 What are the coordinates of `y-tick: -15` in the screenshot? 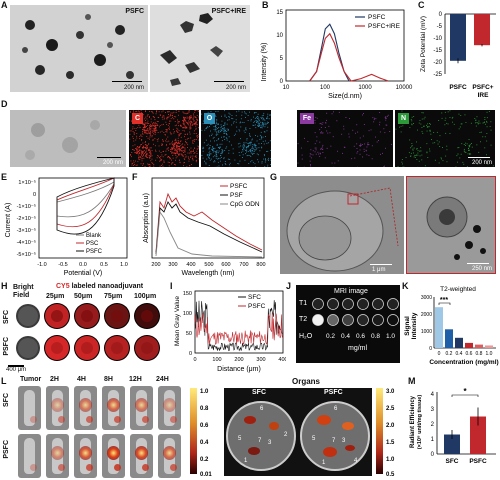 It's located at (437, 51).